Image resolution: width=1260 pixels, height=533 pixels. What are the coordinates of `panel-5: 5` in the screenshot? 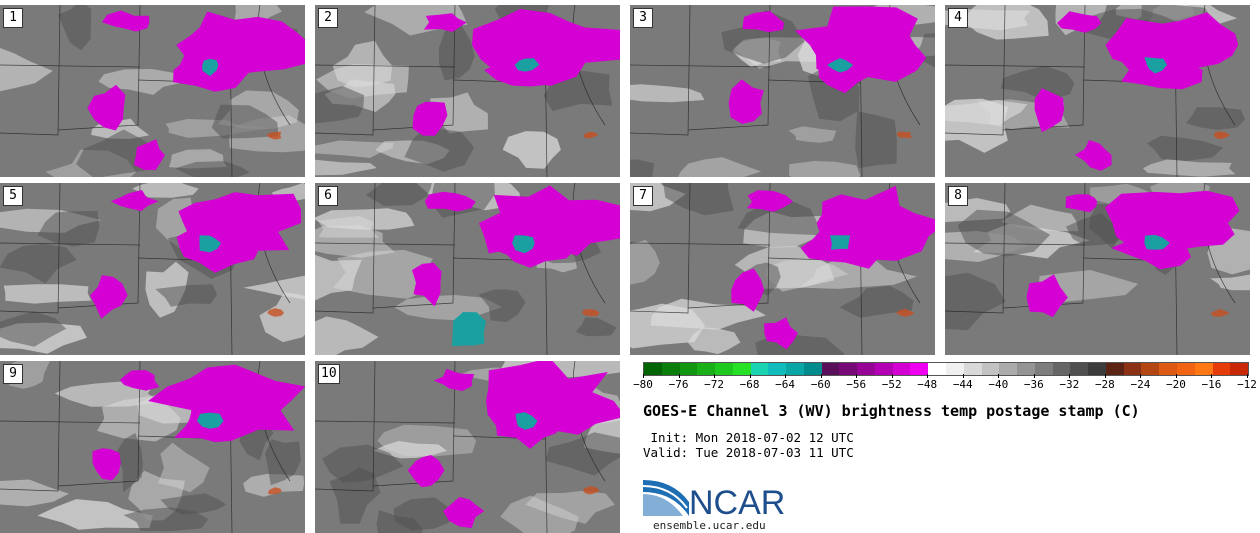 It's located at (152, 269).